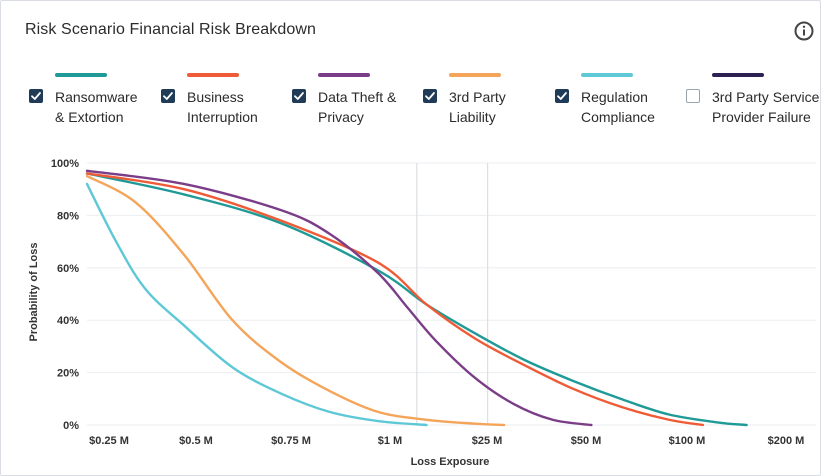  Describe the element at coordinates (68, 374) in the screenshot. I see `y-tick-label: 20%` at that location.